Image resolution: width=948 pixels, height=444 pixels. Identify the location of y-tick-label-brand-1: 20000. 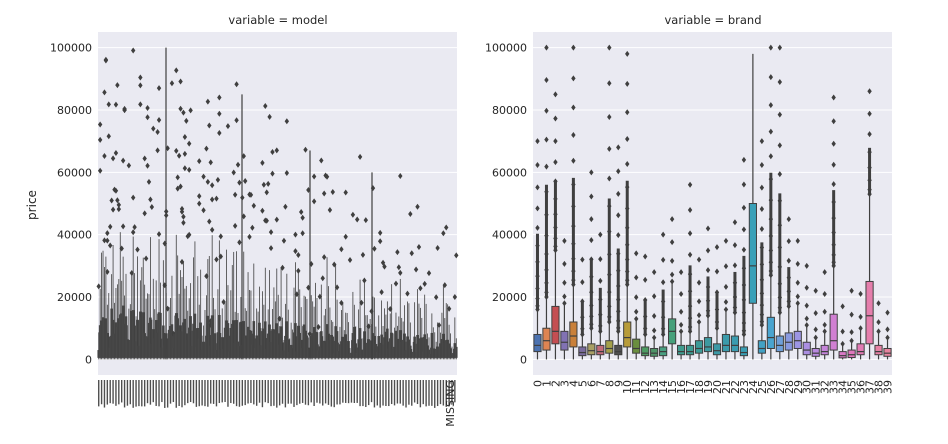
(509, 297).